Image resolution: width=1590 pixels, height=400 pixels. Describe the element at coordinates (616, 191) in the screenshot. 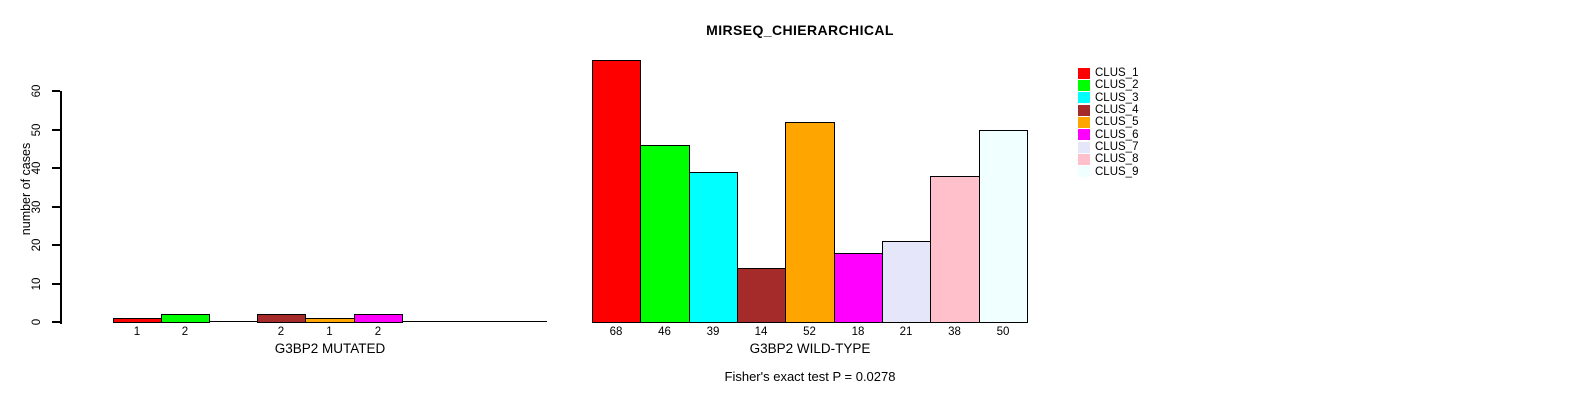

I see `bar-clus_1-wild-type` at that location.